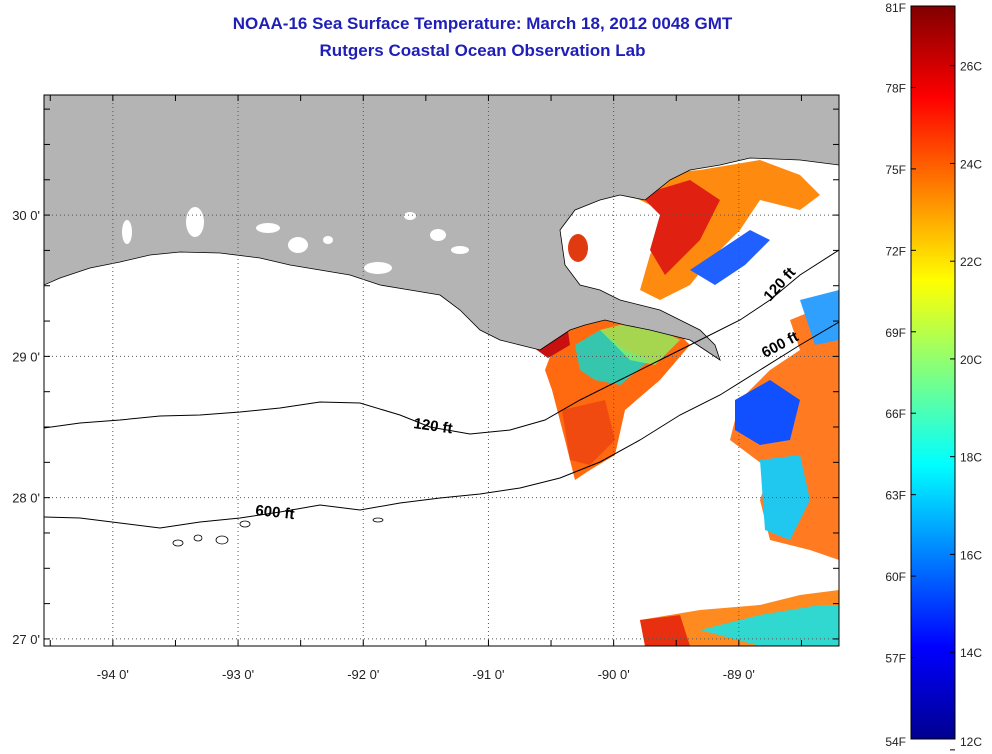  What do you see at coordinates (665, 630) in the screenshot?
I see `sst-swath-south-red` at bounding box center [665, 630].